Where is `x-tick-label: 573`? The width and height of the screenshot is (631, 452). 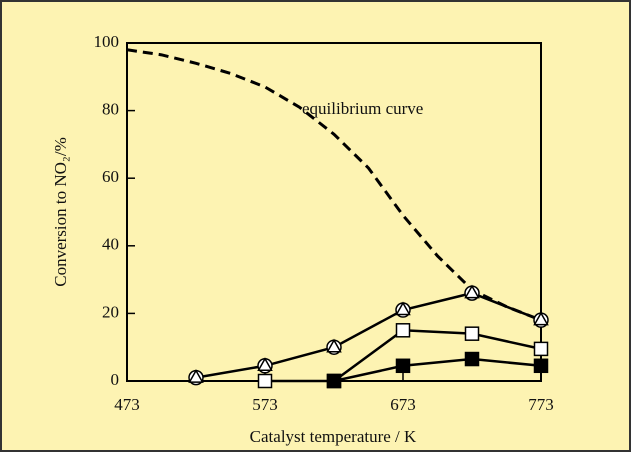 x-tick-label: 573 is located at coordinates (265, 404).